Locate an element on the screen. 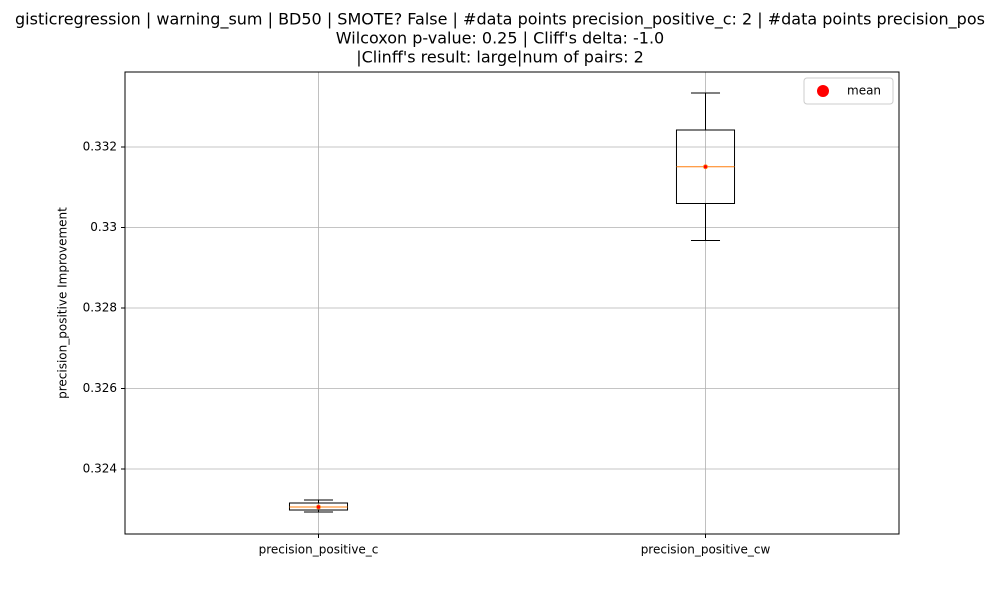 This screenshot has width=1000, height=600. y-axis-label: precision_positive Improvement is located at coordinates (63, 303).